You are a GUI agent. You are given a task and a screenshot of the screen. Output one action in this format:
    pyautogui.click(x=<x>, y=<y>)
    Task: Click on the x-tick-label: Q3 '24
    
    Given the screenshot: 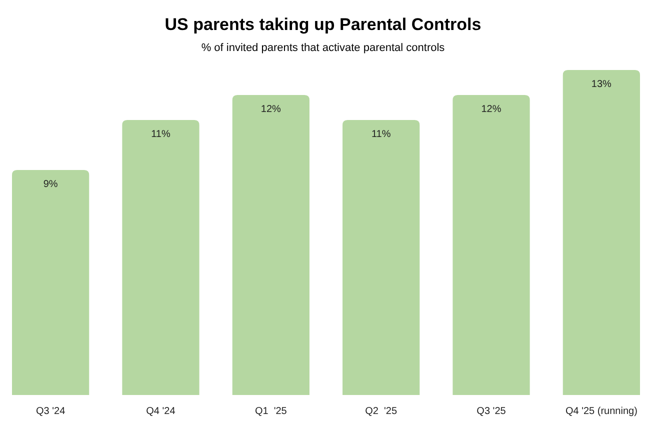 What is the action you would take?
    pyautogui.click(x=51, y=412)
    